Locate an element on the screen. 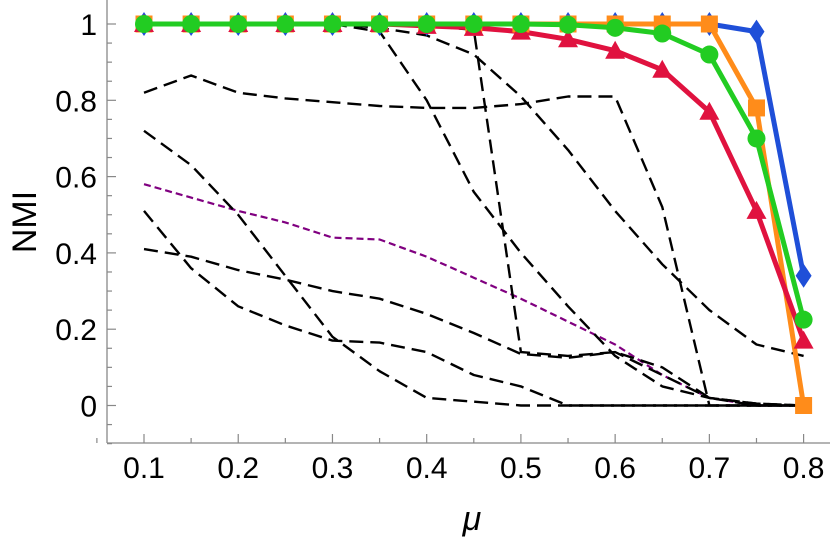 This screenshot has height=546, width=830. x-tick-label: 0.3 is located at coordinates (333, 468).